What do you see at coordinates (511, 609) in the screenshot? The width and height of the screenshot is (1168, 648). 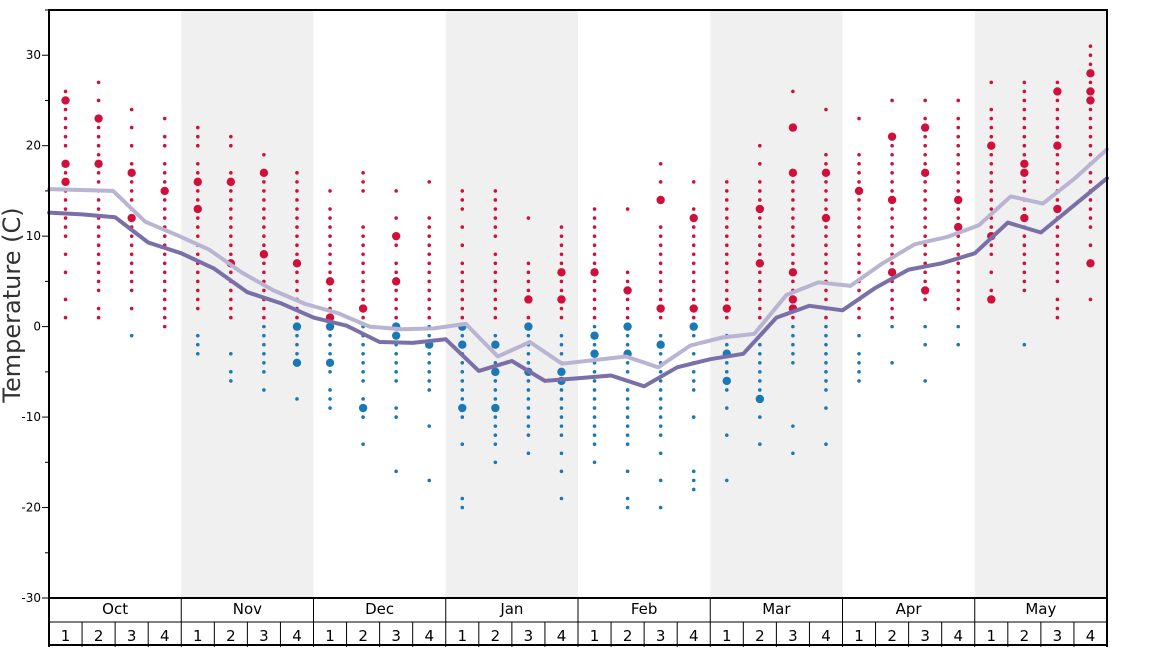 I see `month-label-jan: Jan` at bounding box center [511, 609].